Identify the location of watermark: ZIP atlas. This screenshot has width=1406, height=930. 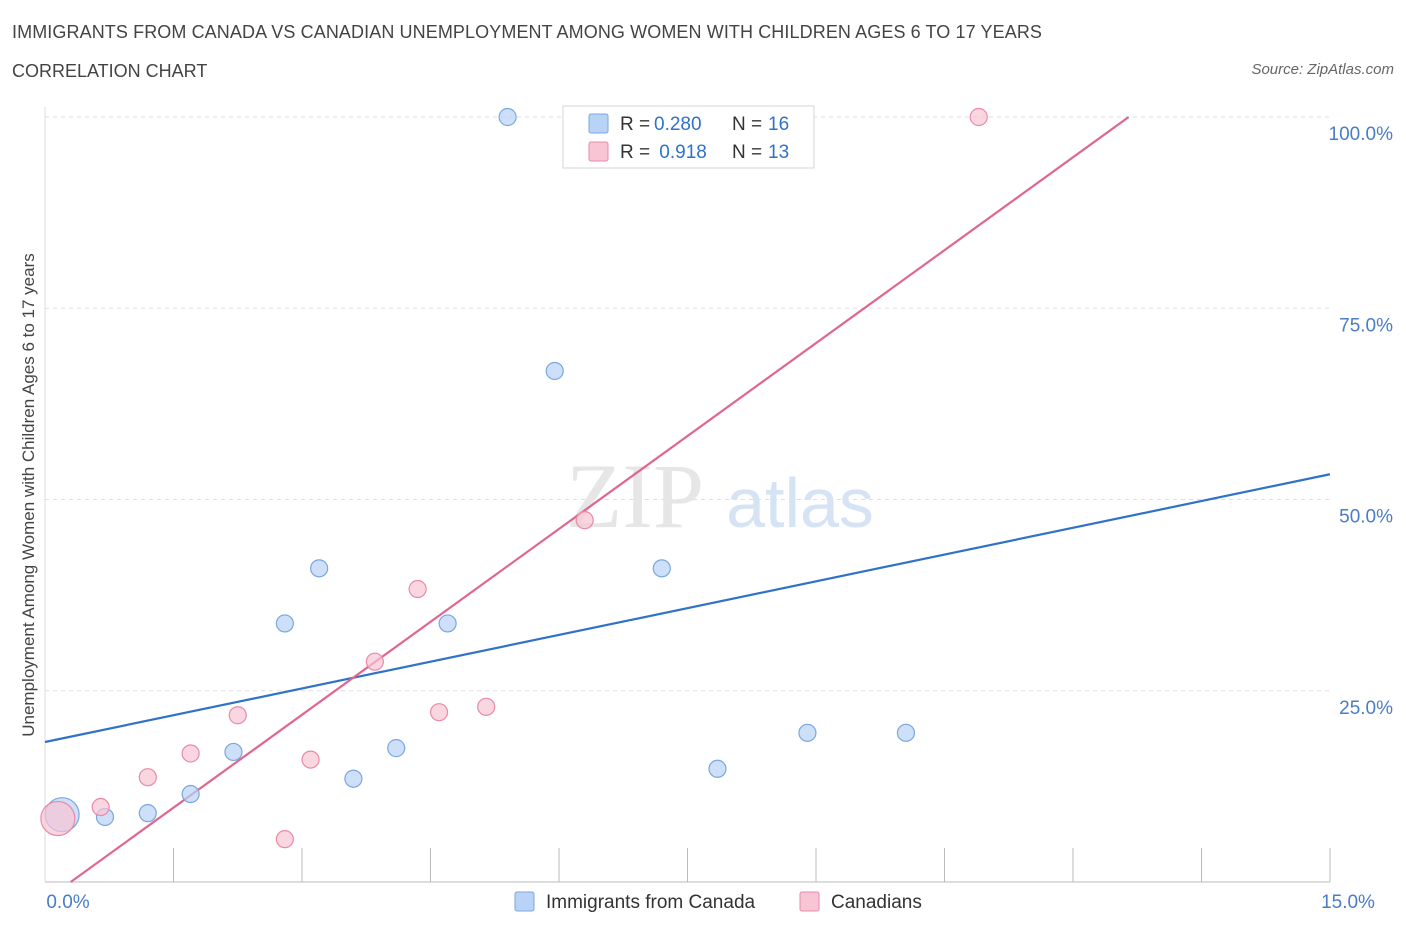
(720, 496).